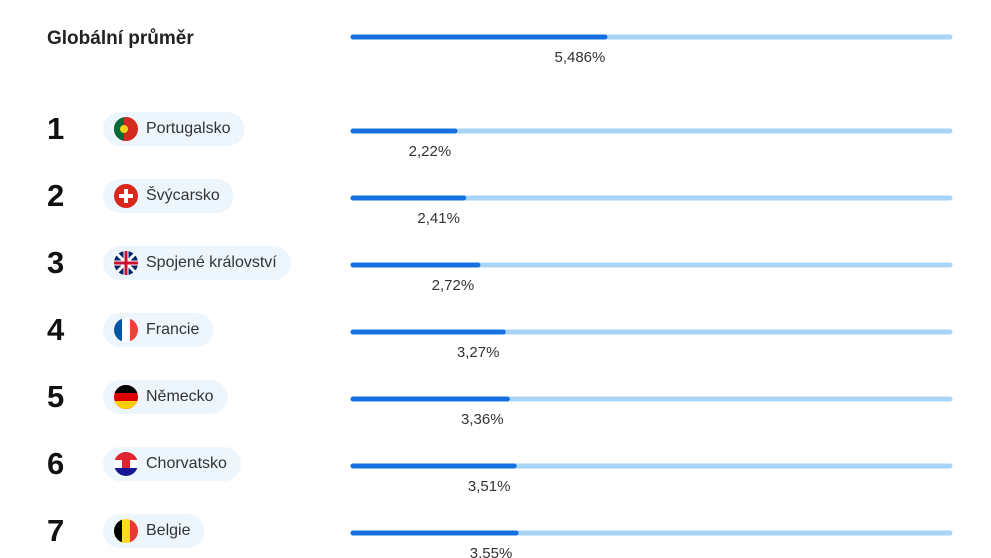 This screenshot has width=991, height=558. What do you see at coordinates (478, 352) in the screenshot?
I see `value-label: 3,27%` at bounding box center [478, 352].